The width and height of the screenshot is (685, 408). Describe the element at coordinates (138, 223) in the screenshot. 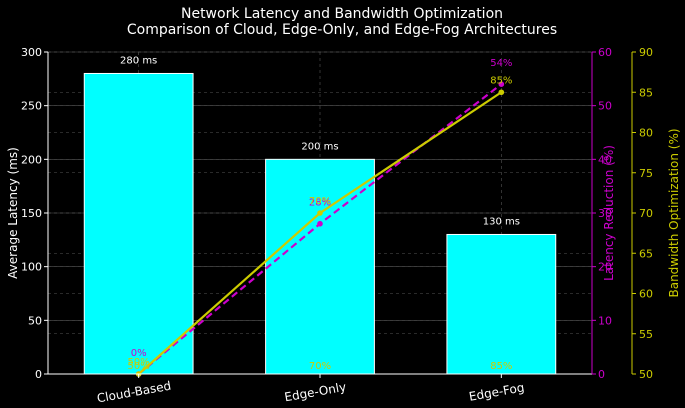

I see `bar-cloud-based` at that location.